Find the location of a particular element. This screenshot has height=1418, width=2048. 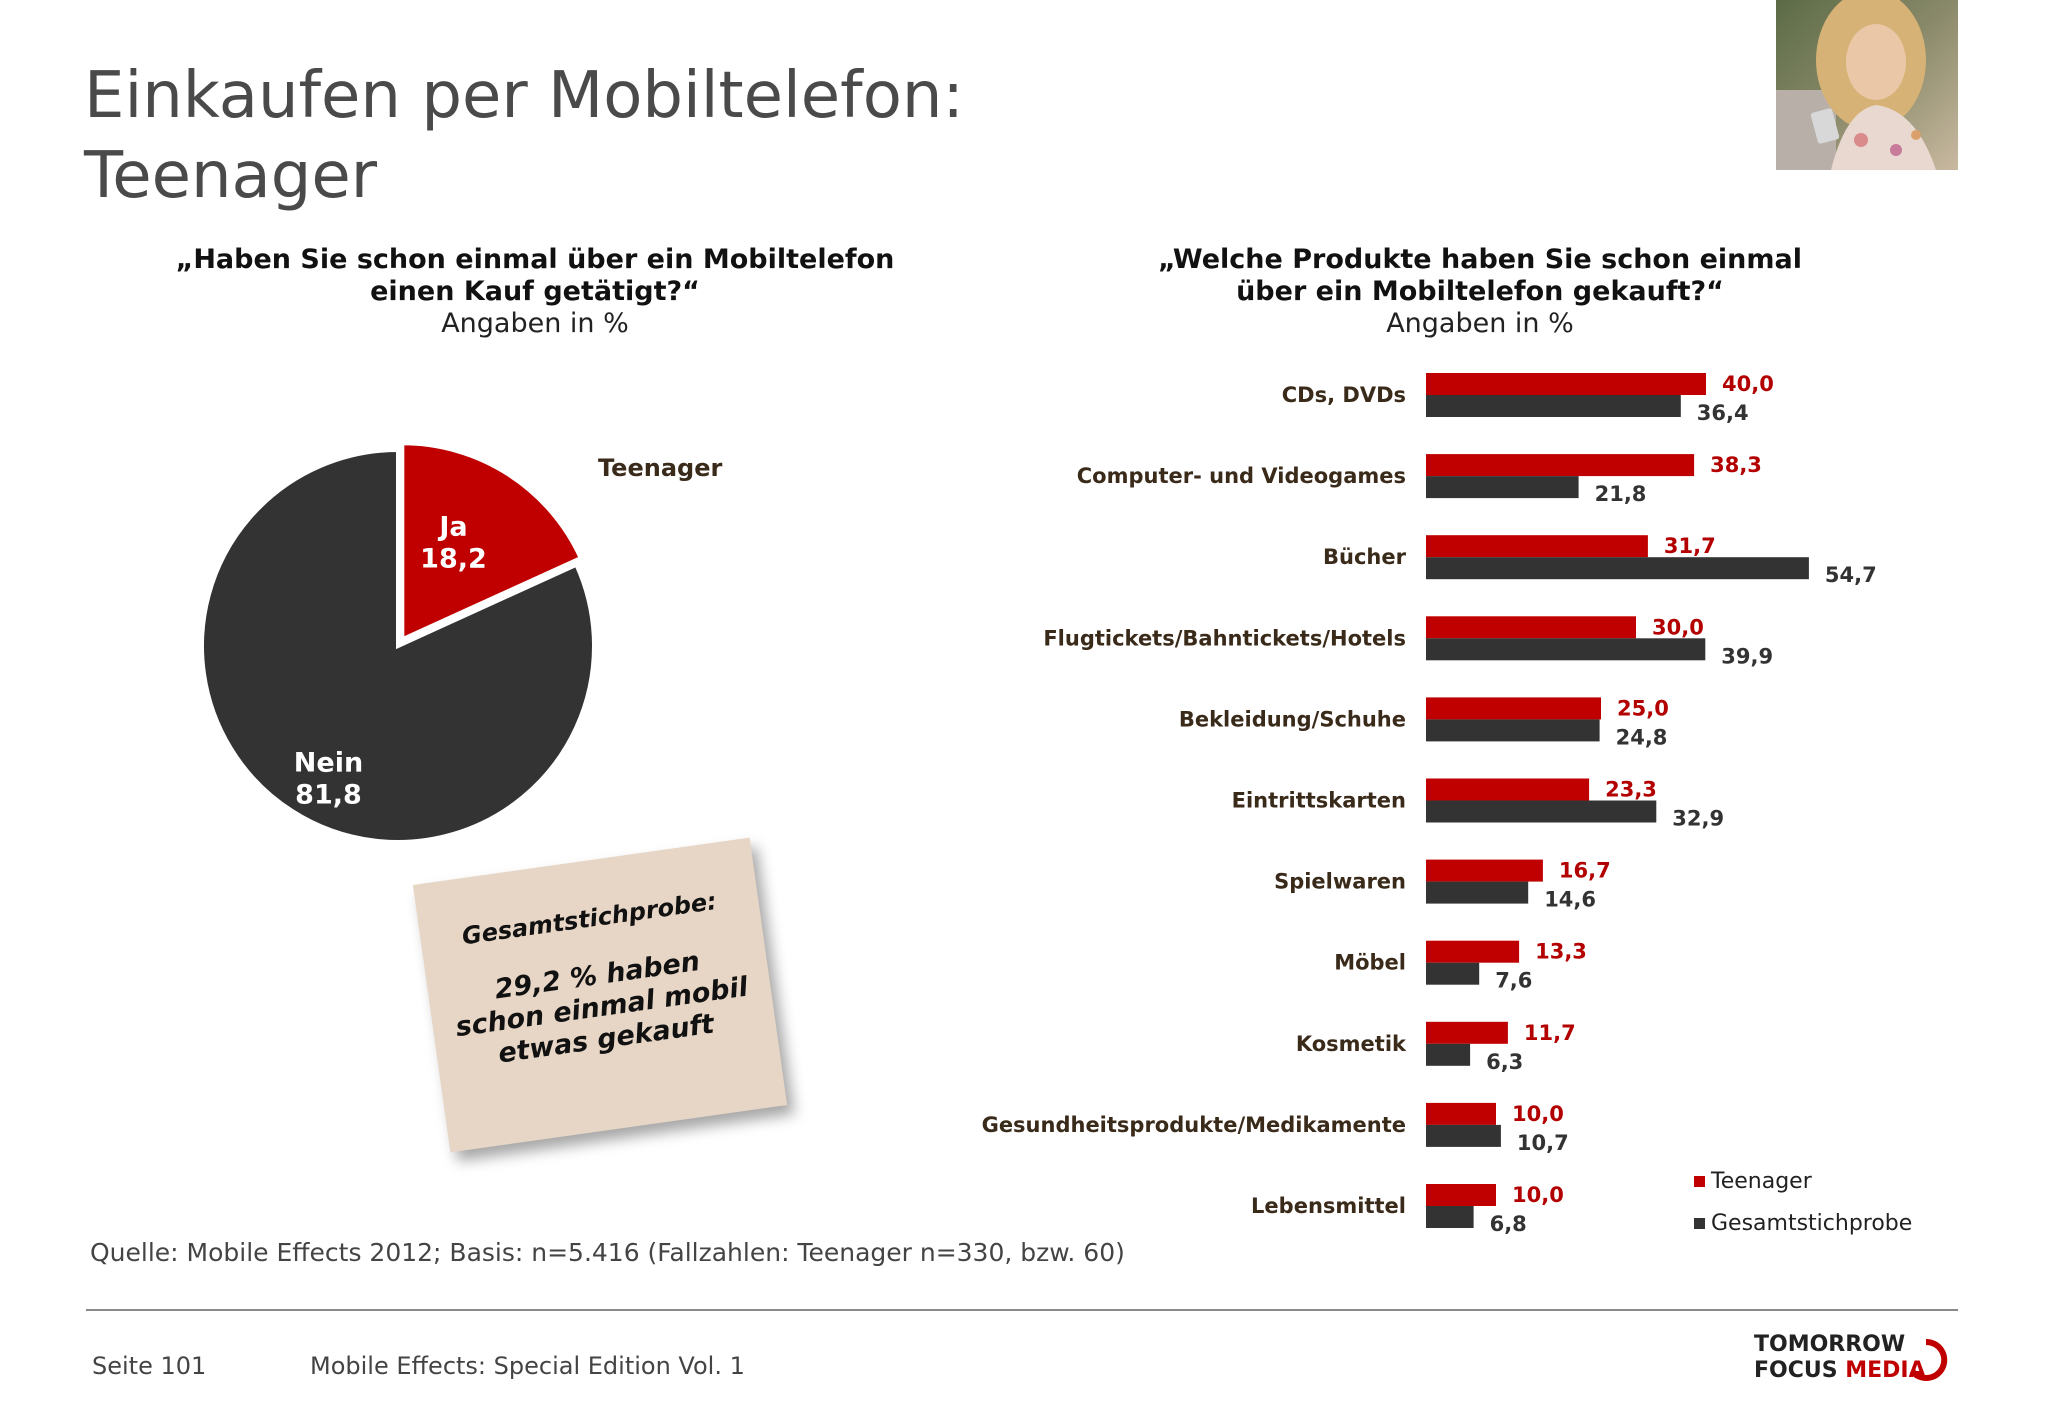

bar-value-total: 54,7 is located at coordinates (1851, 575).